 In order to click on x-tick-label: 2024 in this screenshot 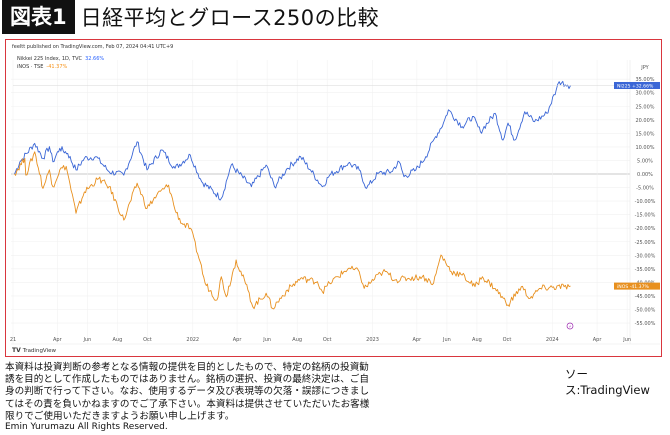, I will do `click(552, 340)`.